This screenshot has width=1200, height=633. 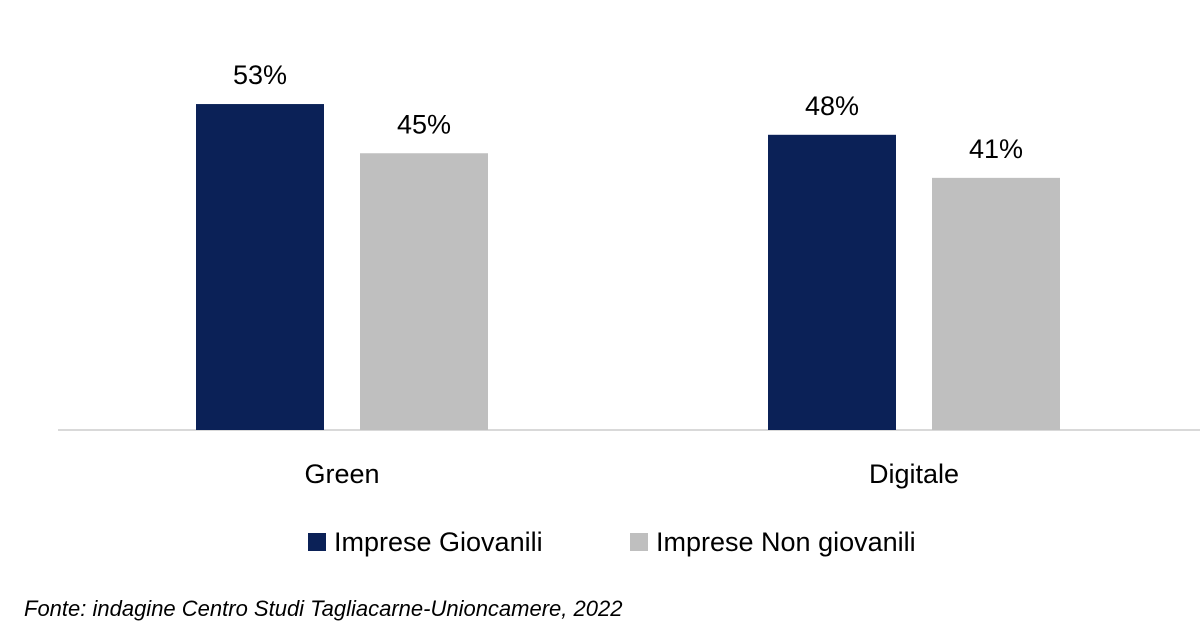 I want to click on data-label: 41%, so click(x=996, y=149).